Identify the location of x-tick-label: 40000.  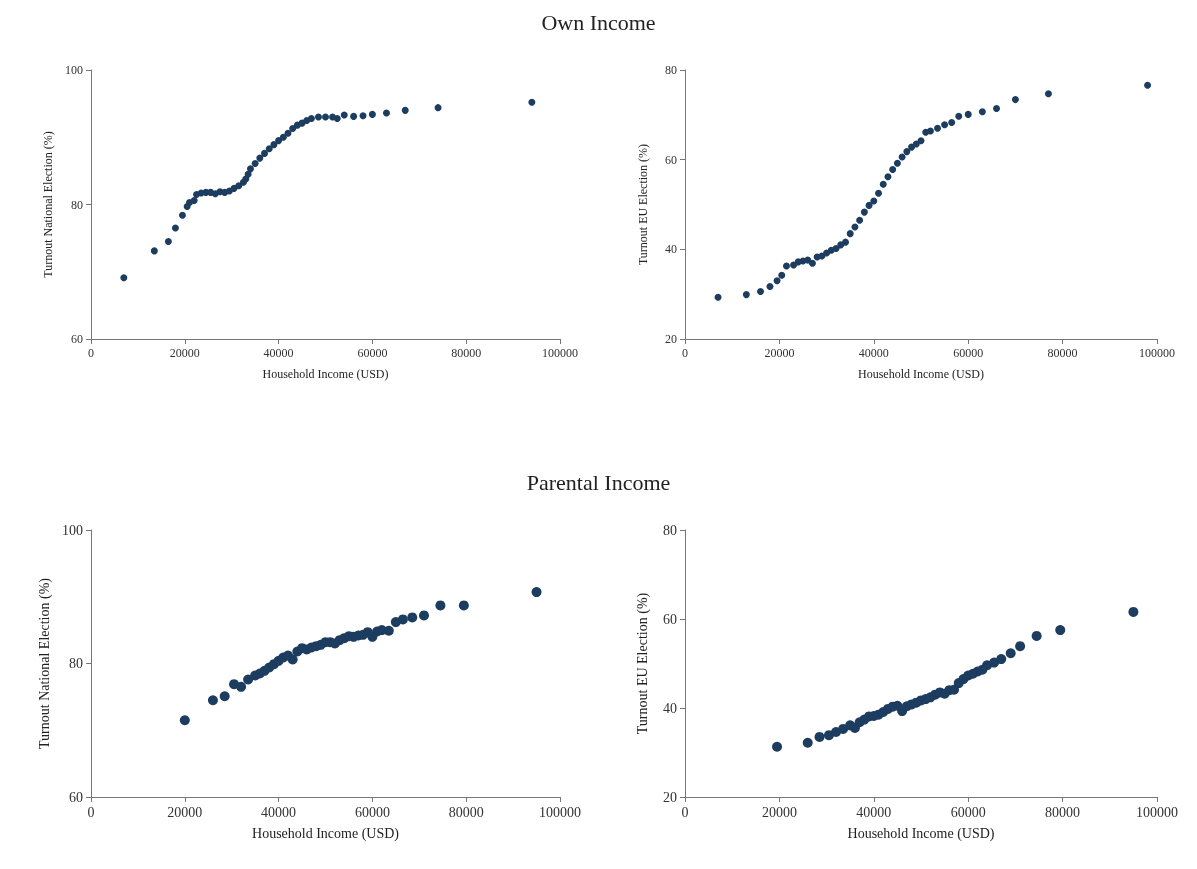
(873, 353).